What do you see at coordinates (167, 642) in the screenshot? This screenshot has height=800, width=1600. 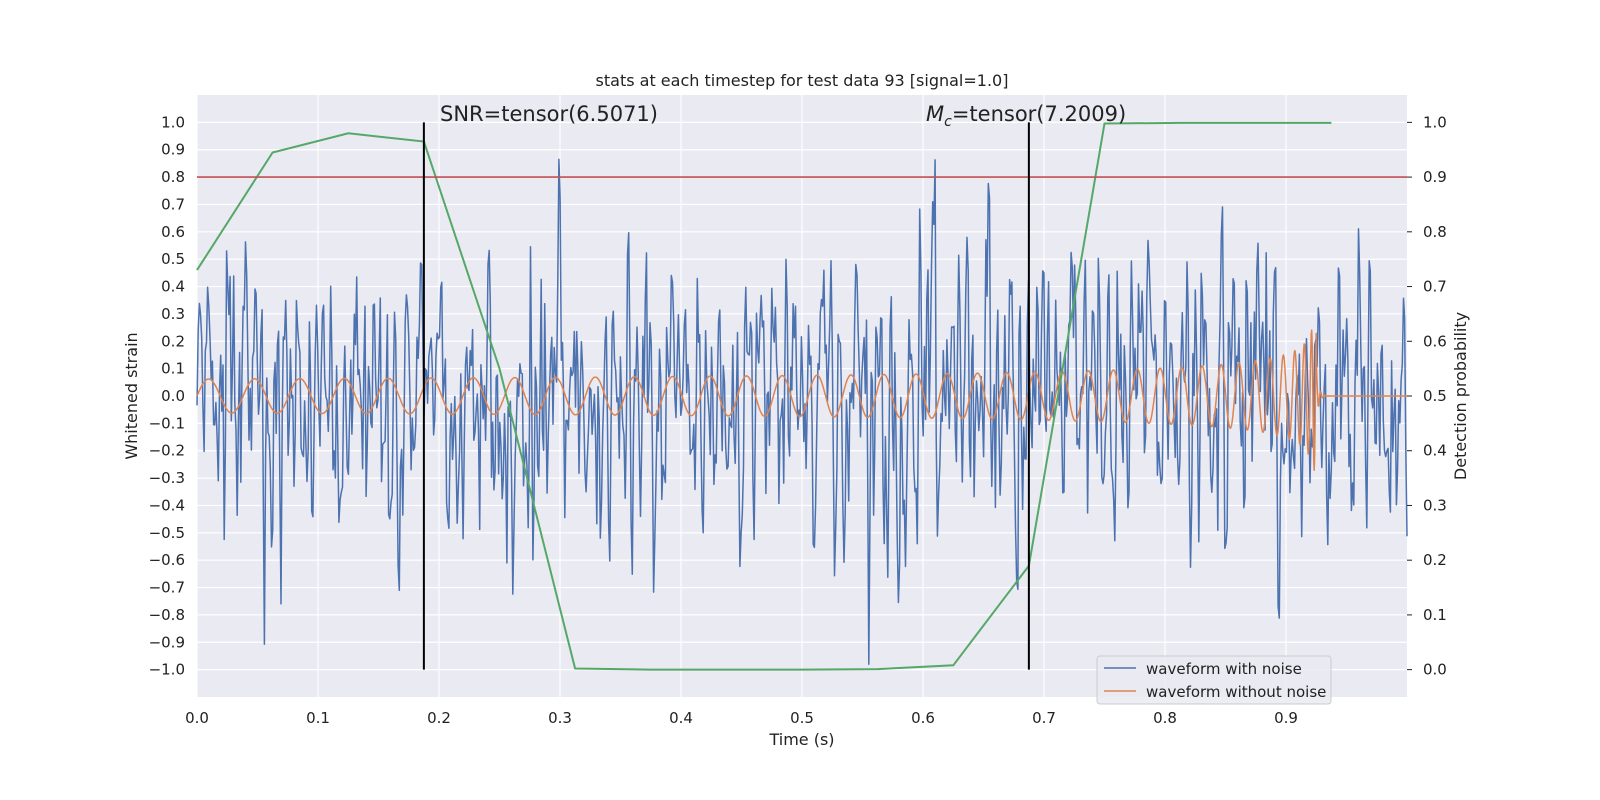 I see `y-tick-label: −0.9` at bounding box center [167, 642].